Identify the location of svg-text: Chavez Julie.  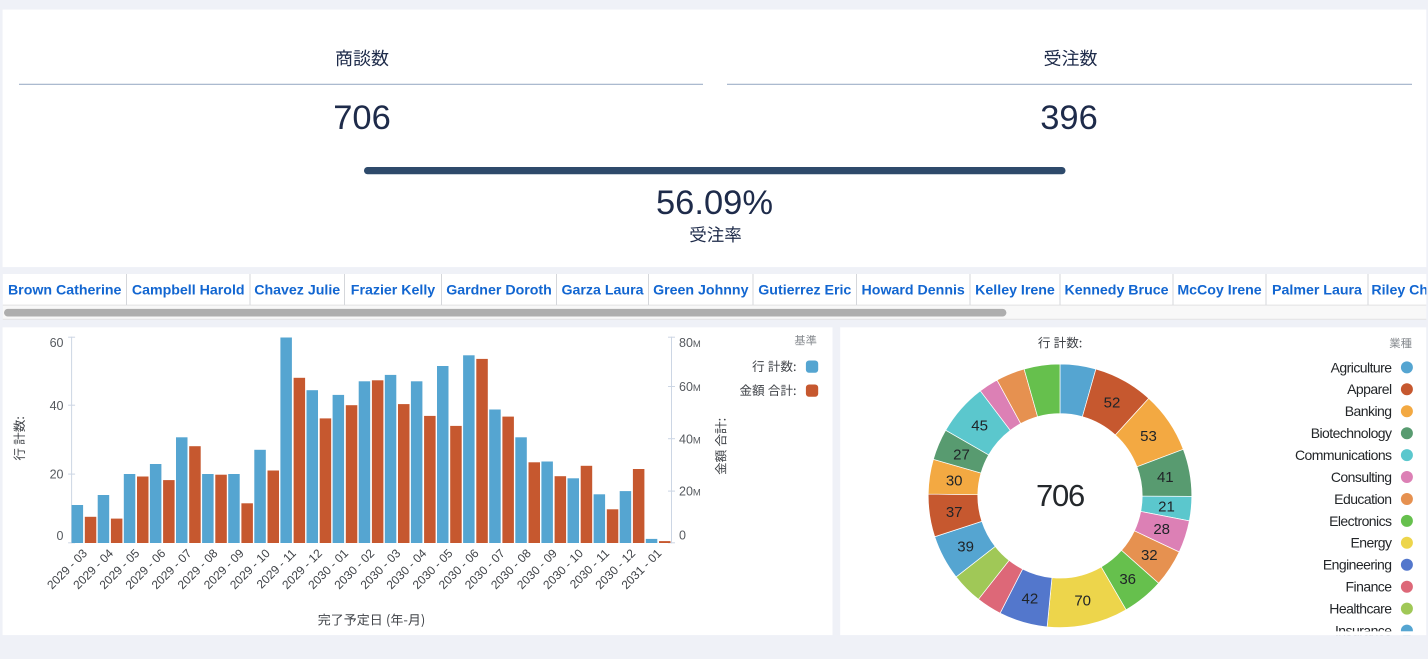
(297, 291).